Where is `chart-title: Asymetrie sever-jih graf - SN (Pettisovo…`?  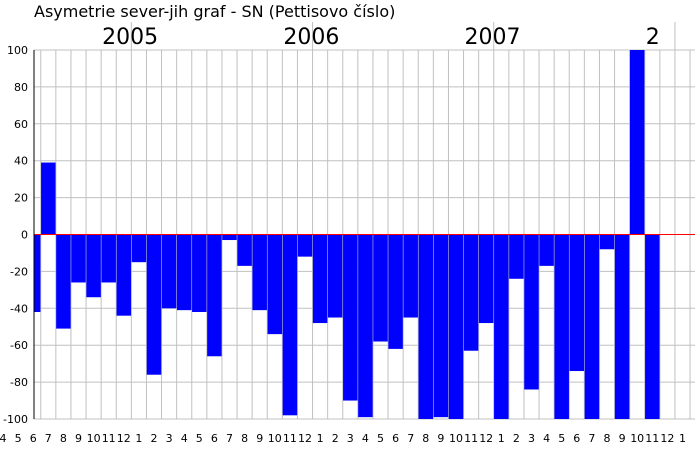
chart-title: Asymetrie sever-jih graf - SN (Pettisovo… is located at coordinates (214, 11).